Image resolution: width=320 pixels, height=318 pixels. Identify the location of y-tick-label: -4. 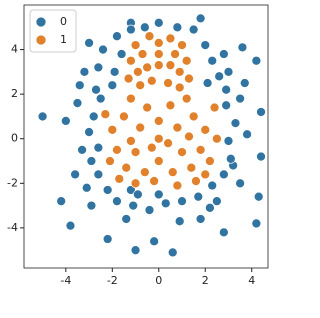
(12, 227).